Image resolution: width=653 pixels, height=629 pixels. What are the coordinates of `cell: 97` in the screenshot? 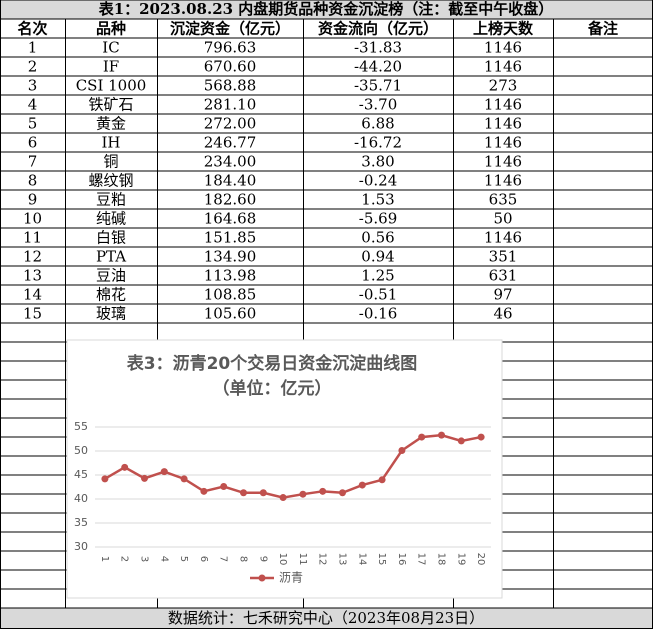 It's located at (502, 295).